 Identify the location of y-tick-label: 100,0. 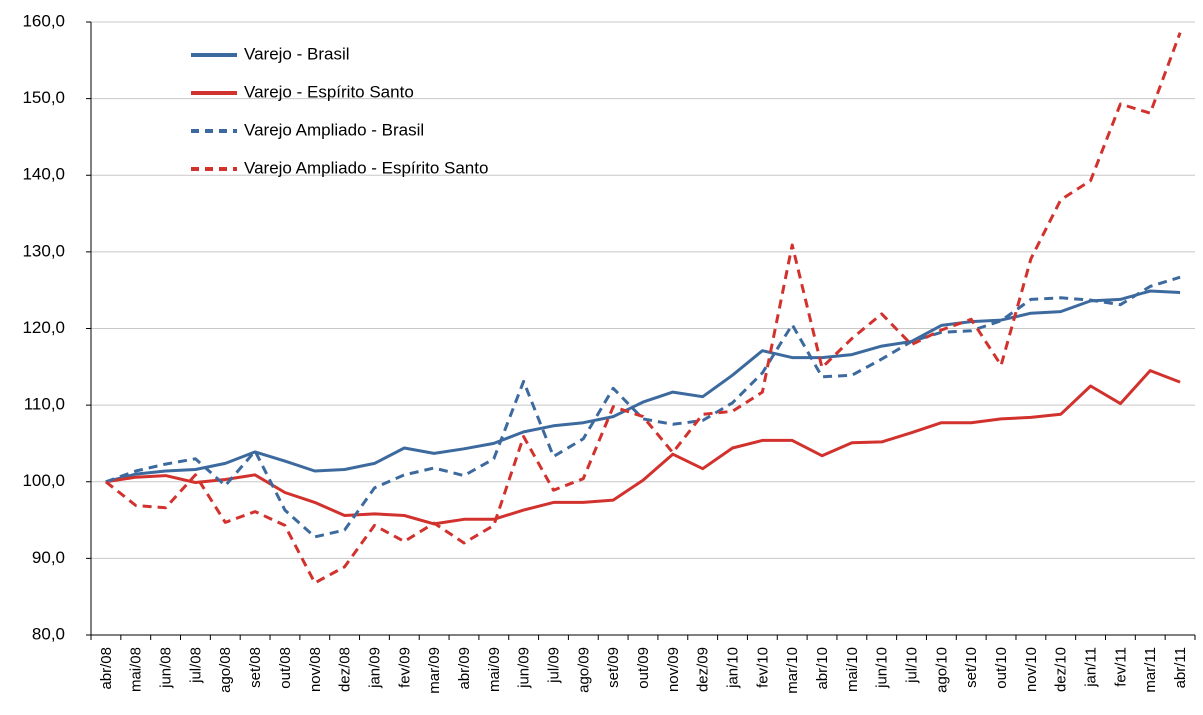
(43, 480).